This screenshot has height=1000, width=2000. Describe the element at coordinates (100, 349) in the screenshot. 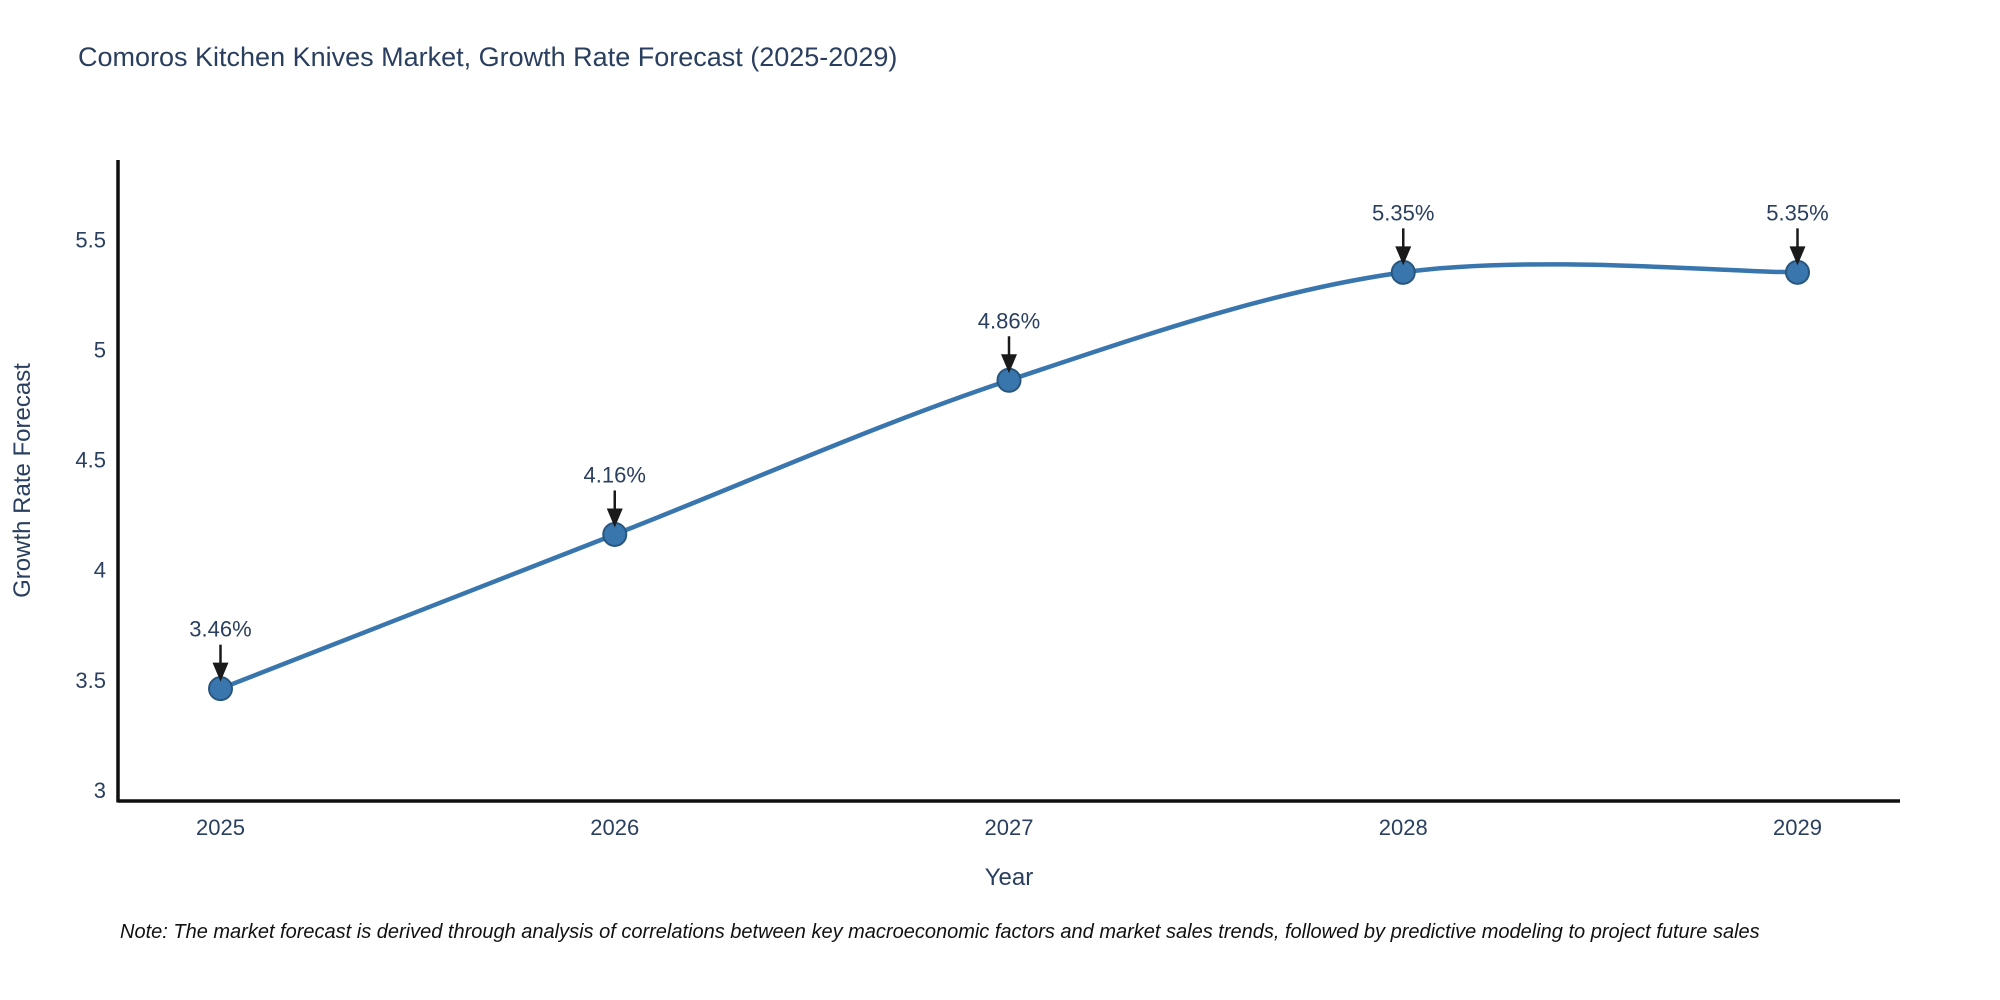

I see `y-tick-label: 5` at that location.